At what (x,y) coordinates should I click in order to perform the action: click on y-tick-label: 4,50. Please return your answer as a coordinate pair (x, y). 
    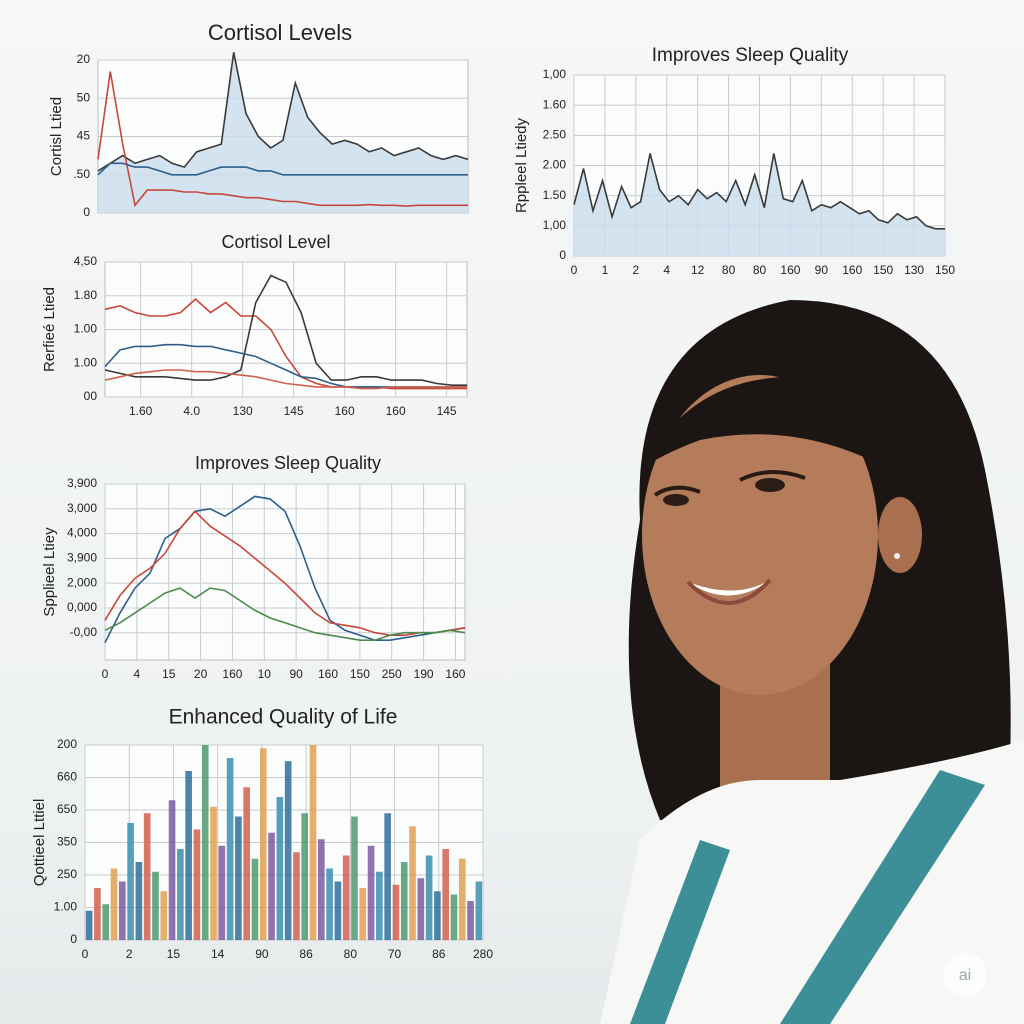
    Looking at the image, I should click on (86, 261).